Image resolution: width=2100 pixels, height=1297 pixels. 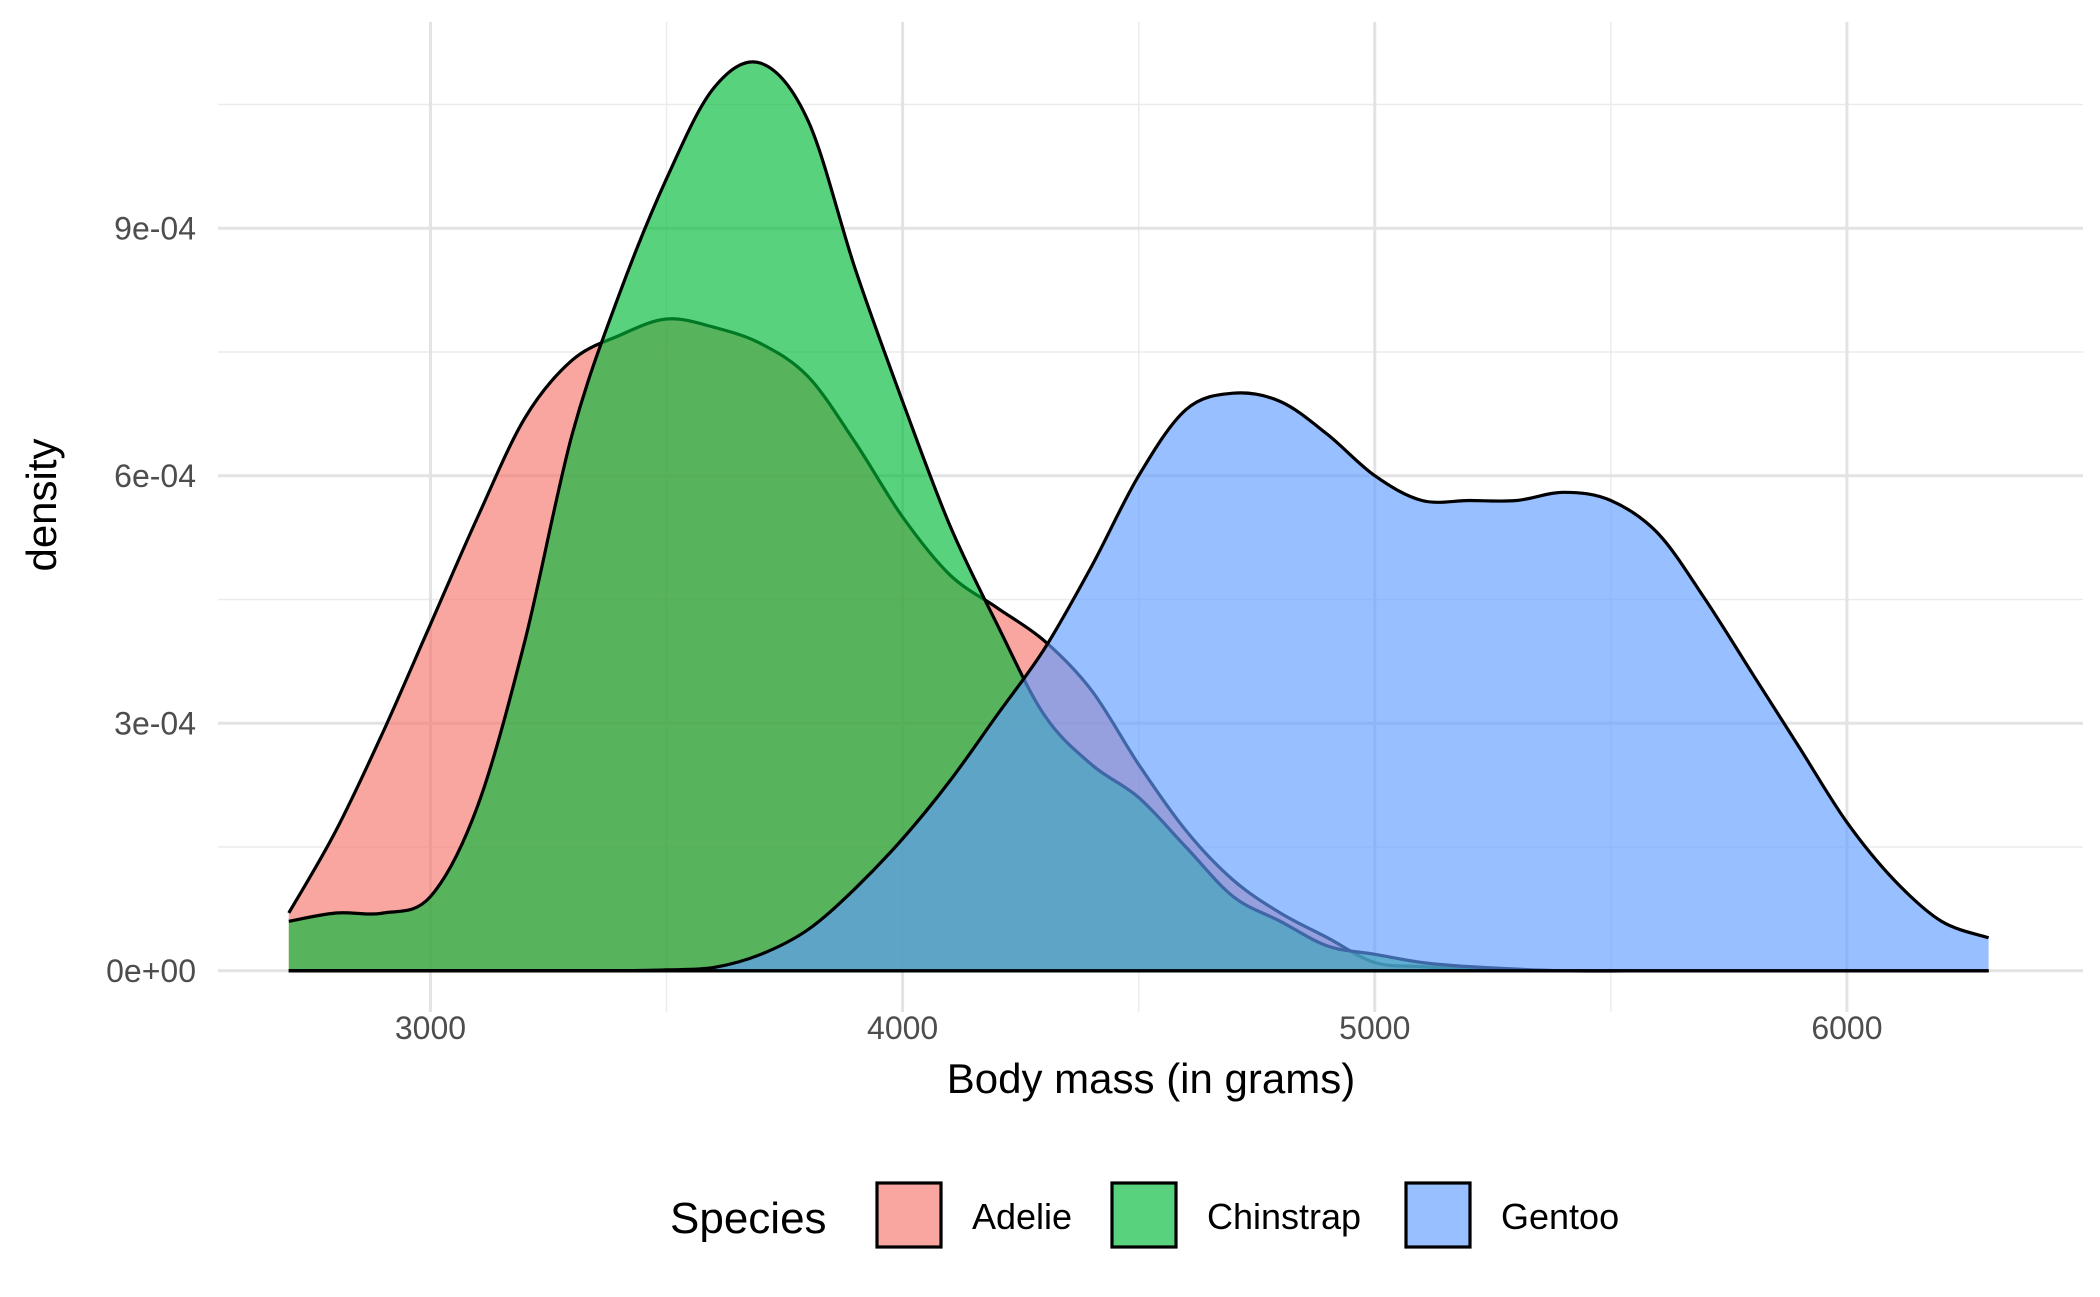 I want to click on y-axis-ticks: 0e+00 3e-04 6e-04 9e-04, so click(x=151, y=599).